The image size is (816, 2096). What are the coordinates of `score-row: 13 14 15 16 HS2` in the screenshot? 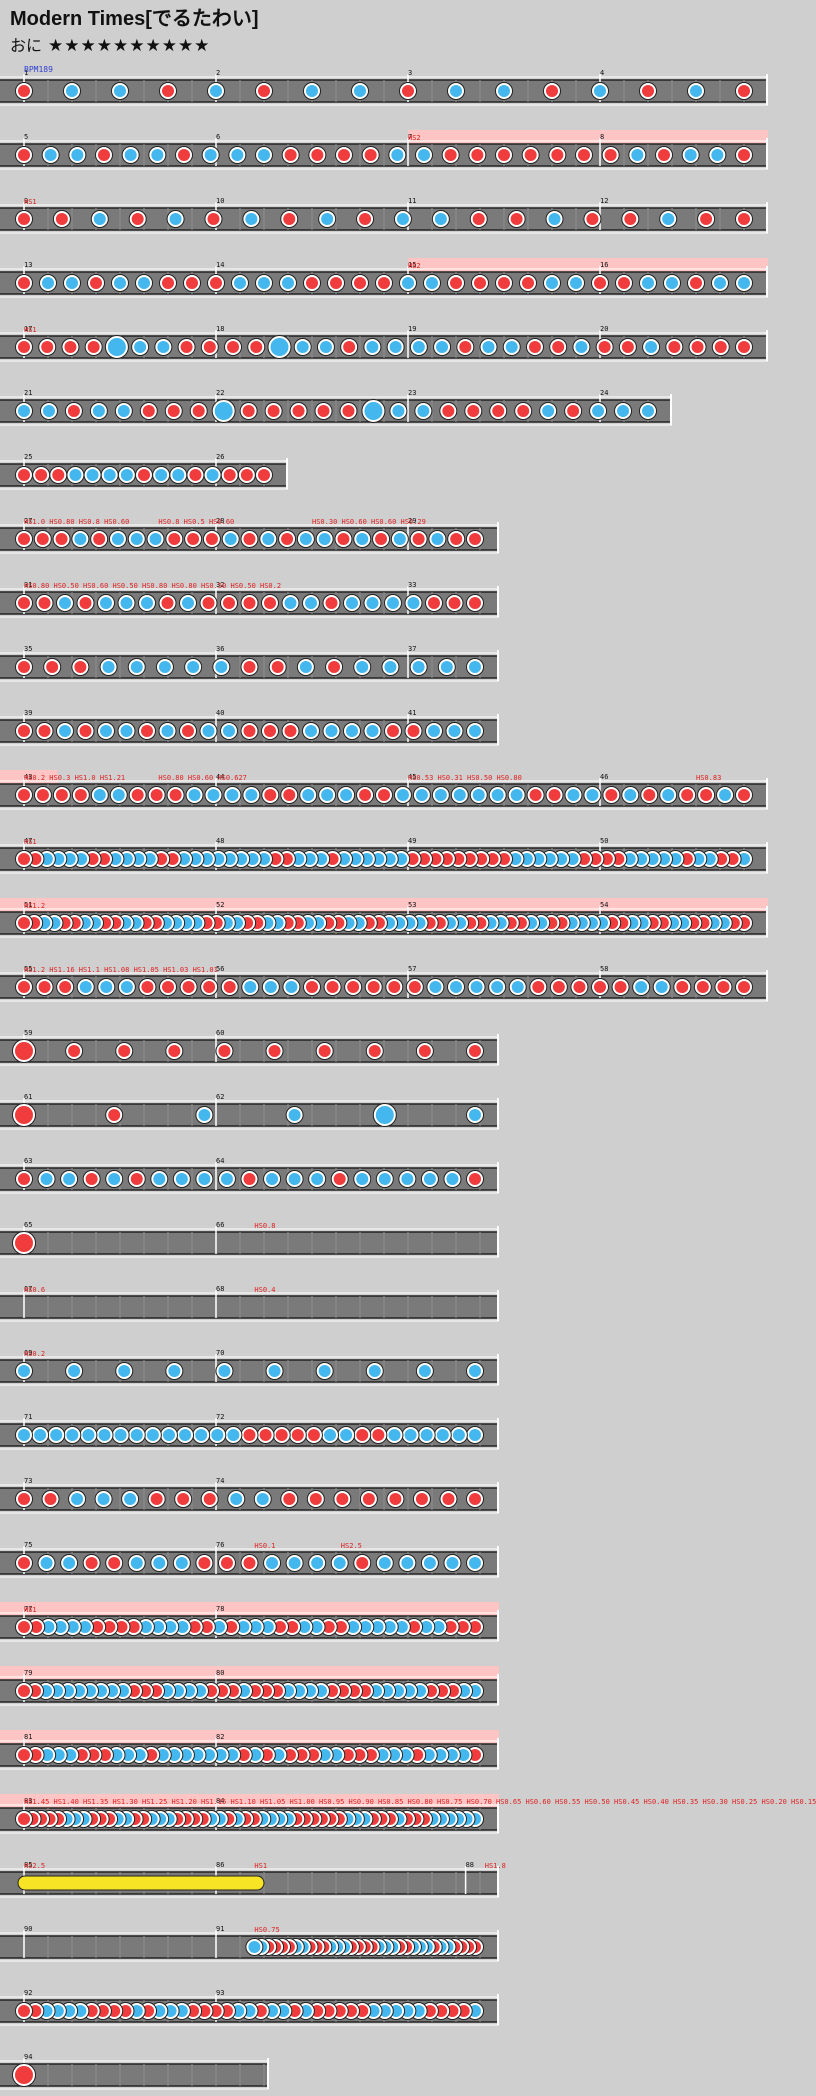 It's located at (384, 278).